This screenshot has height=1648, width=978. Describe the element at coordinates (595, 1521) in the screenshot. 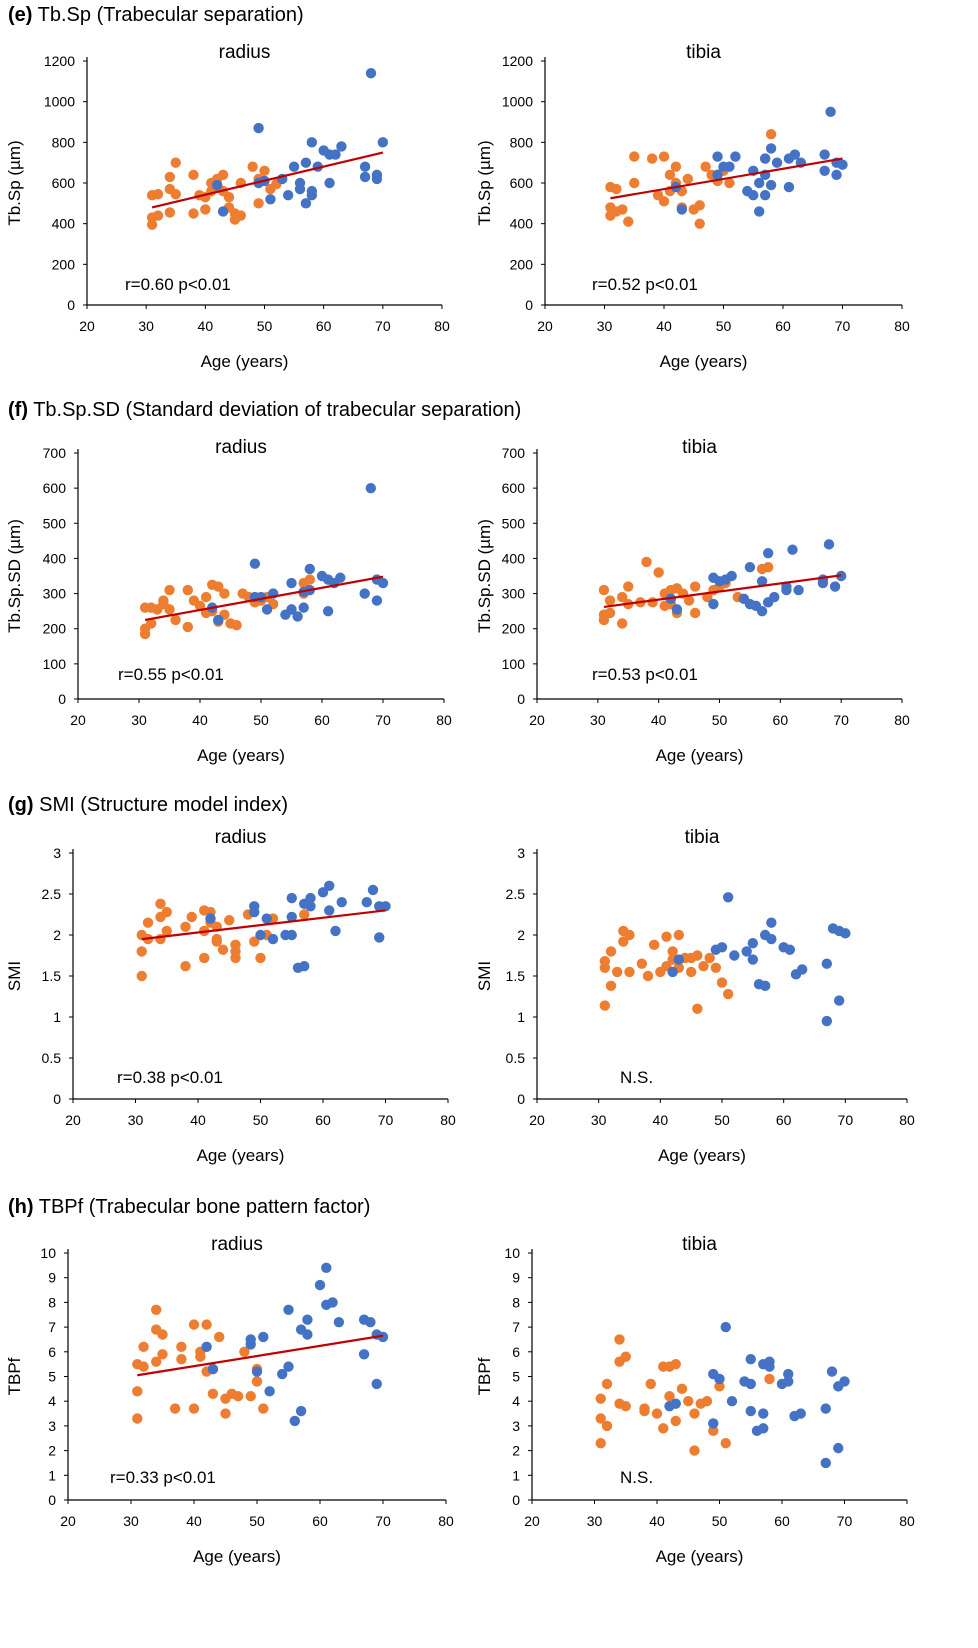

I see `x-tick-label: 30` at that location.